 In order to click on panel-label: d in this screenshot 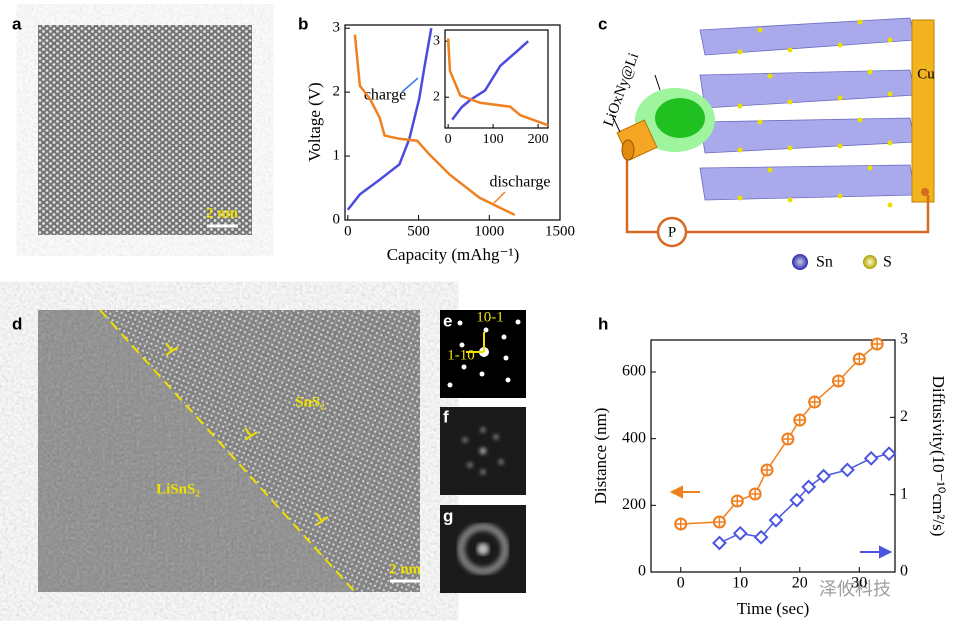, I will do `click(17, 323)`.